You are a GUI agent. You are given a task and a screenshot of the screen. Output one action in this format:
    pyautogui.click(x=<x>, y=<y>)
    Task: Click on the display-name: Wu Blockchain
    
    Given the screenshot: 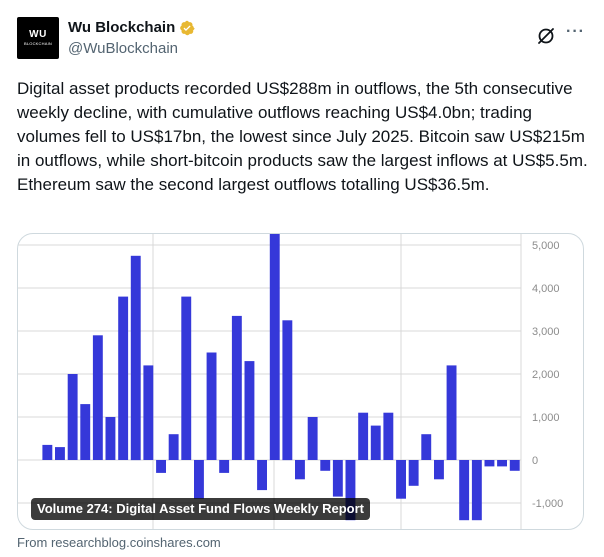 What is the action you would take?
    pyautogui.click(x=122, y=27)
    